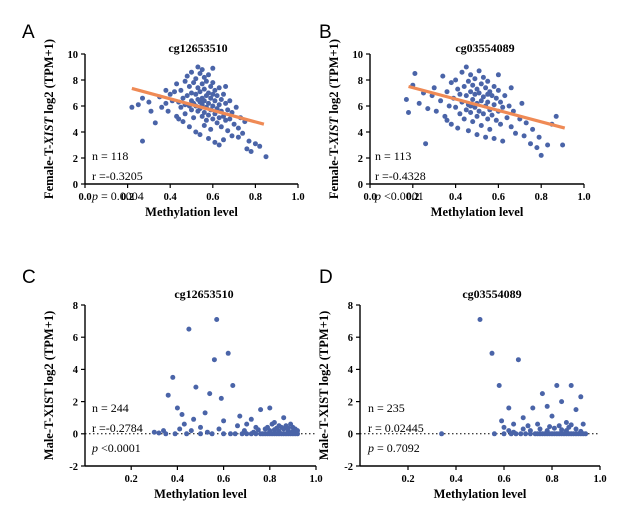 This screenshot has width=640, height=510. What do you see at coordinates (116, 448) in the screenshot?
I see `stat-p: p <0.0001` at bounding box center [116, 448].